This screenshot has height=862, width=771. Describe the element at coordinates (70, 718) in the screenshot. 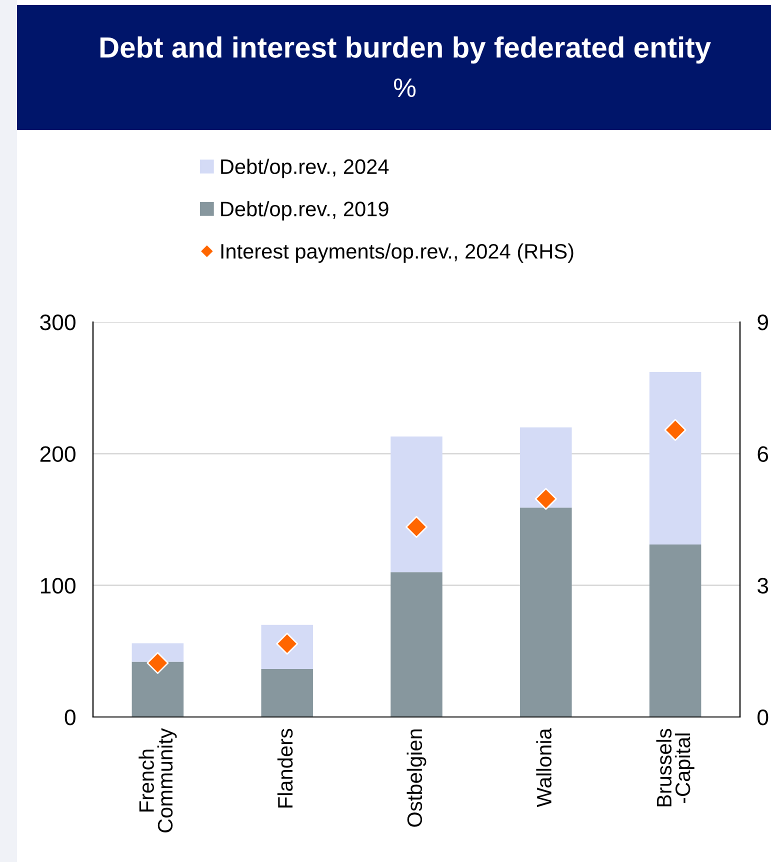

I see `y-tick-label: 0` at that location.